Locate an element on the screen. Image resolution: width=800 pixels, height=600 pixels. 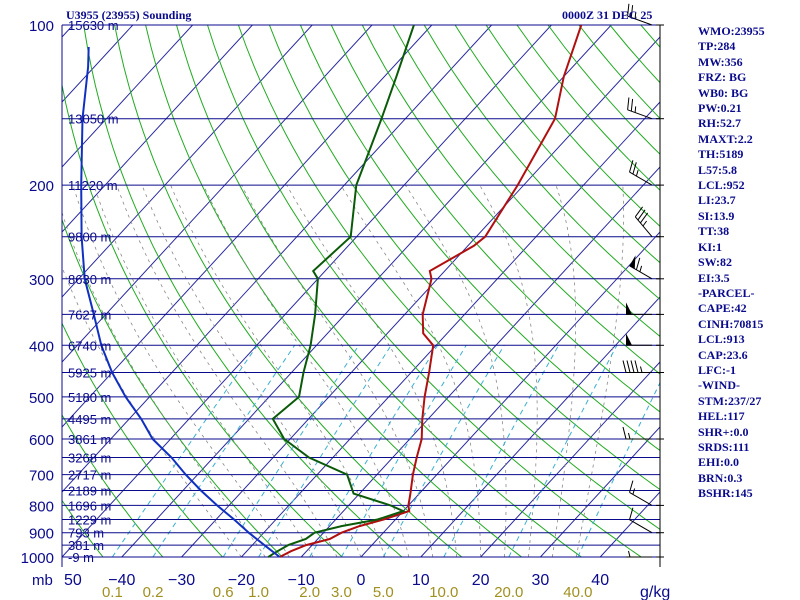
stability-index: TP:284 is located at coordinates (717, 46).